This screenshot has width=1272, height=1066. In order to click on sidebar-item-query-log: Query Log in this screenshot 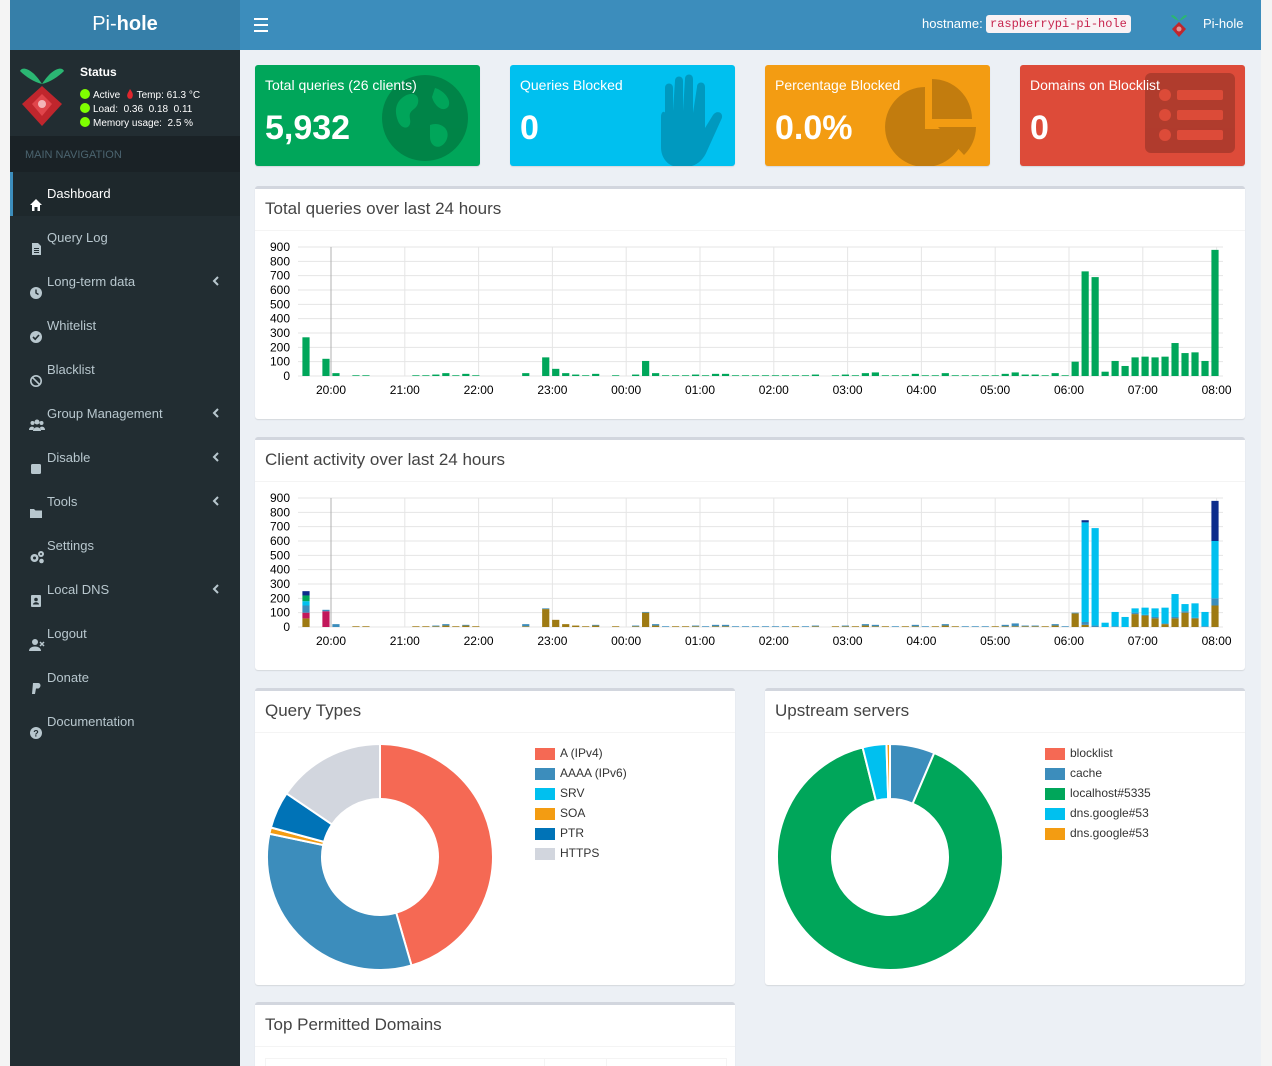, I will do `click(125, 238)`.